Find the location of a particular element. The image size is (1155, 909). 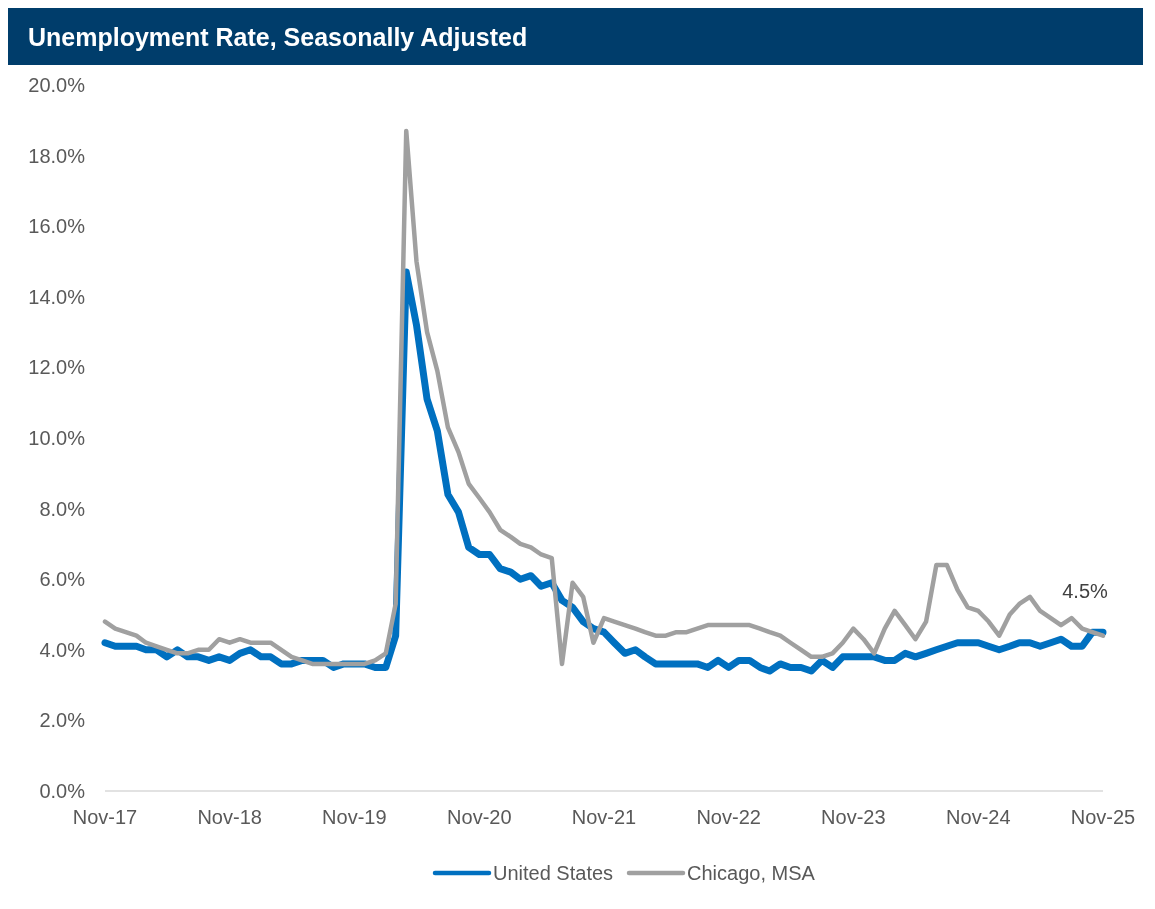

x-tick-label: Nov-19 is located at coordinates (354, 817).